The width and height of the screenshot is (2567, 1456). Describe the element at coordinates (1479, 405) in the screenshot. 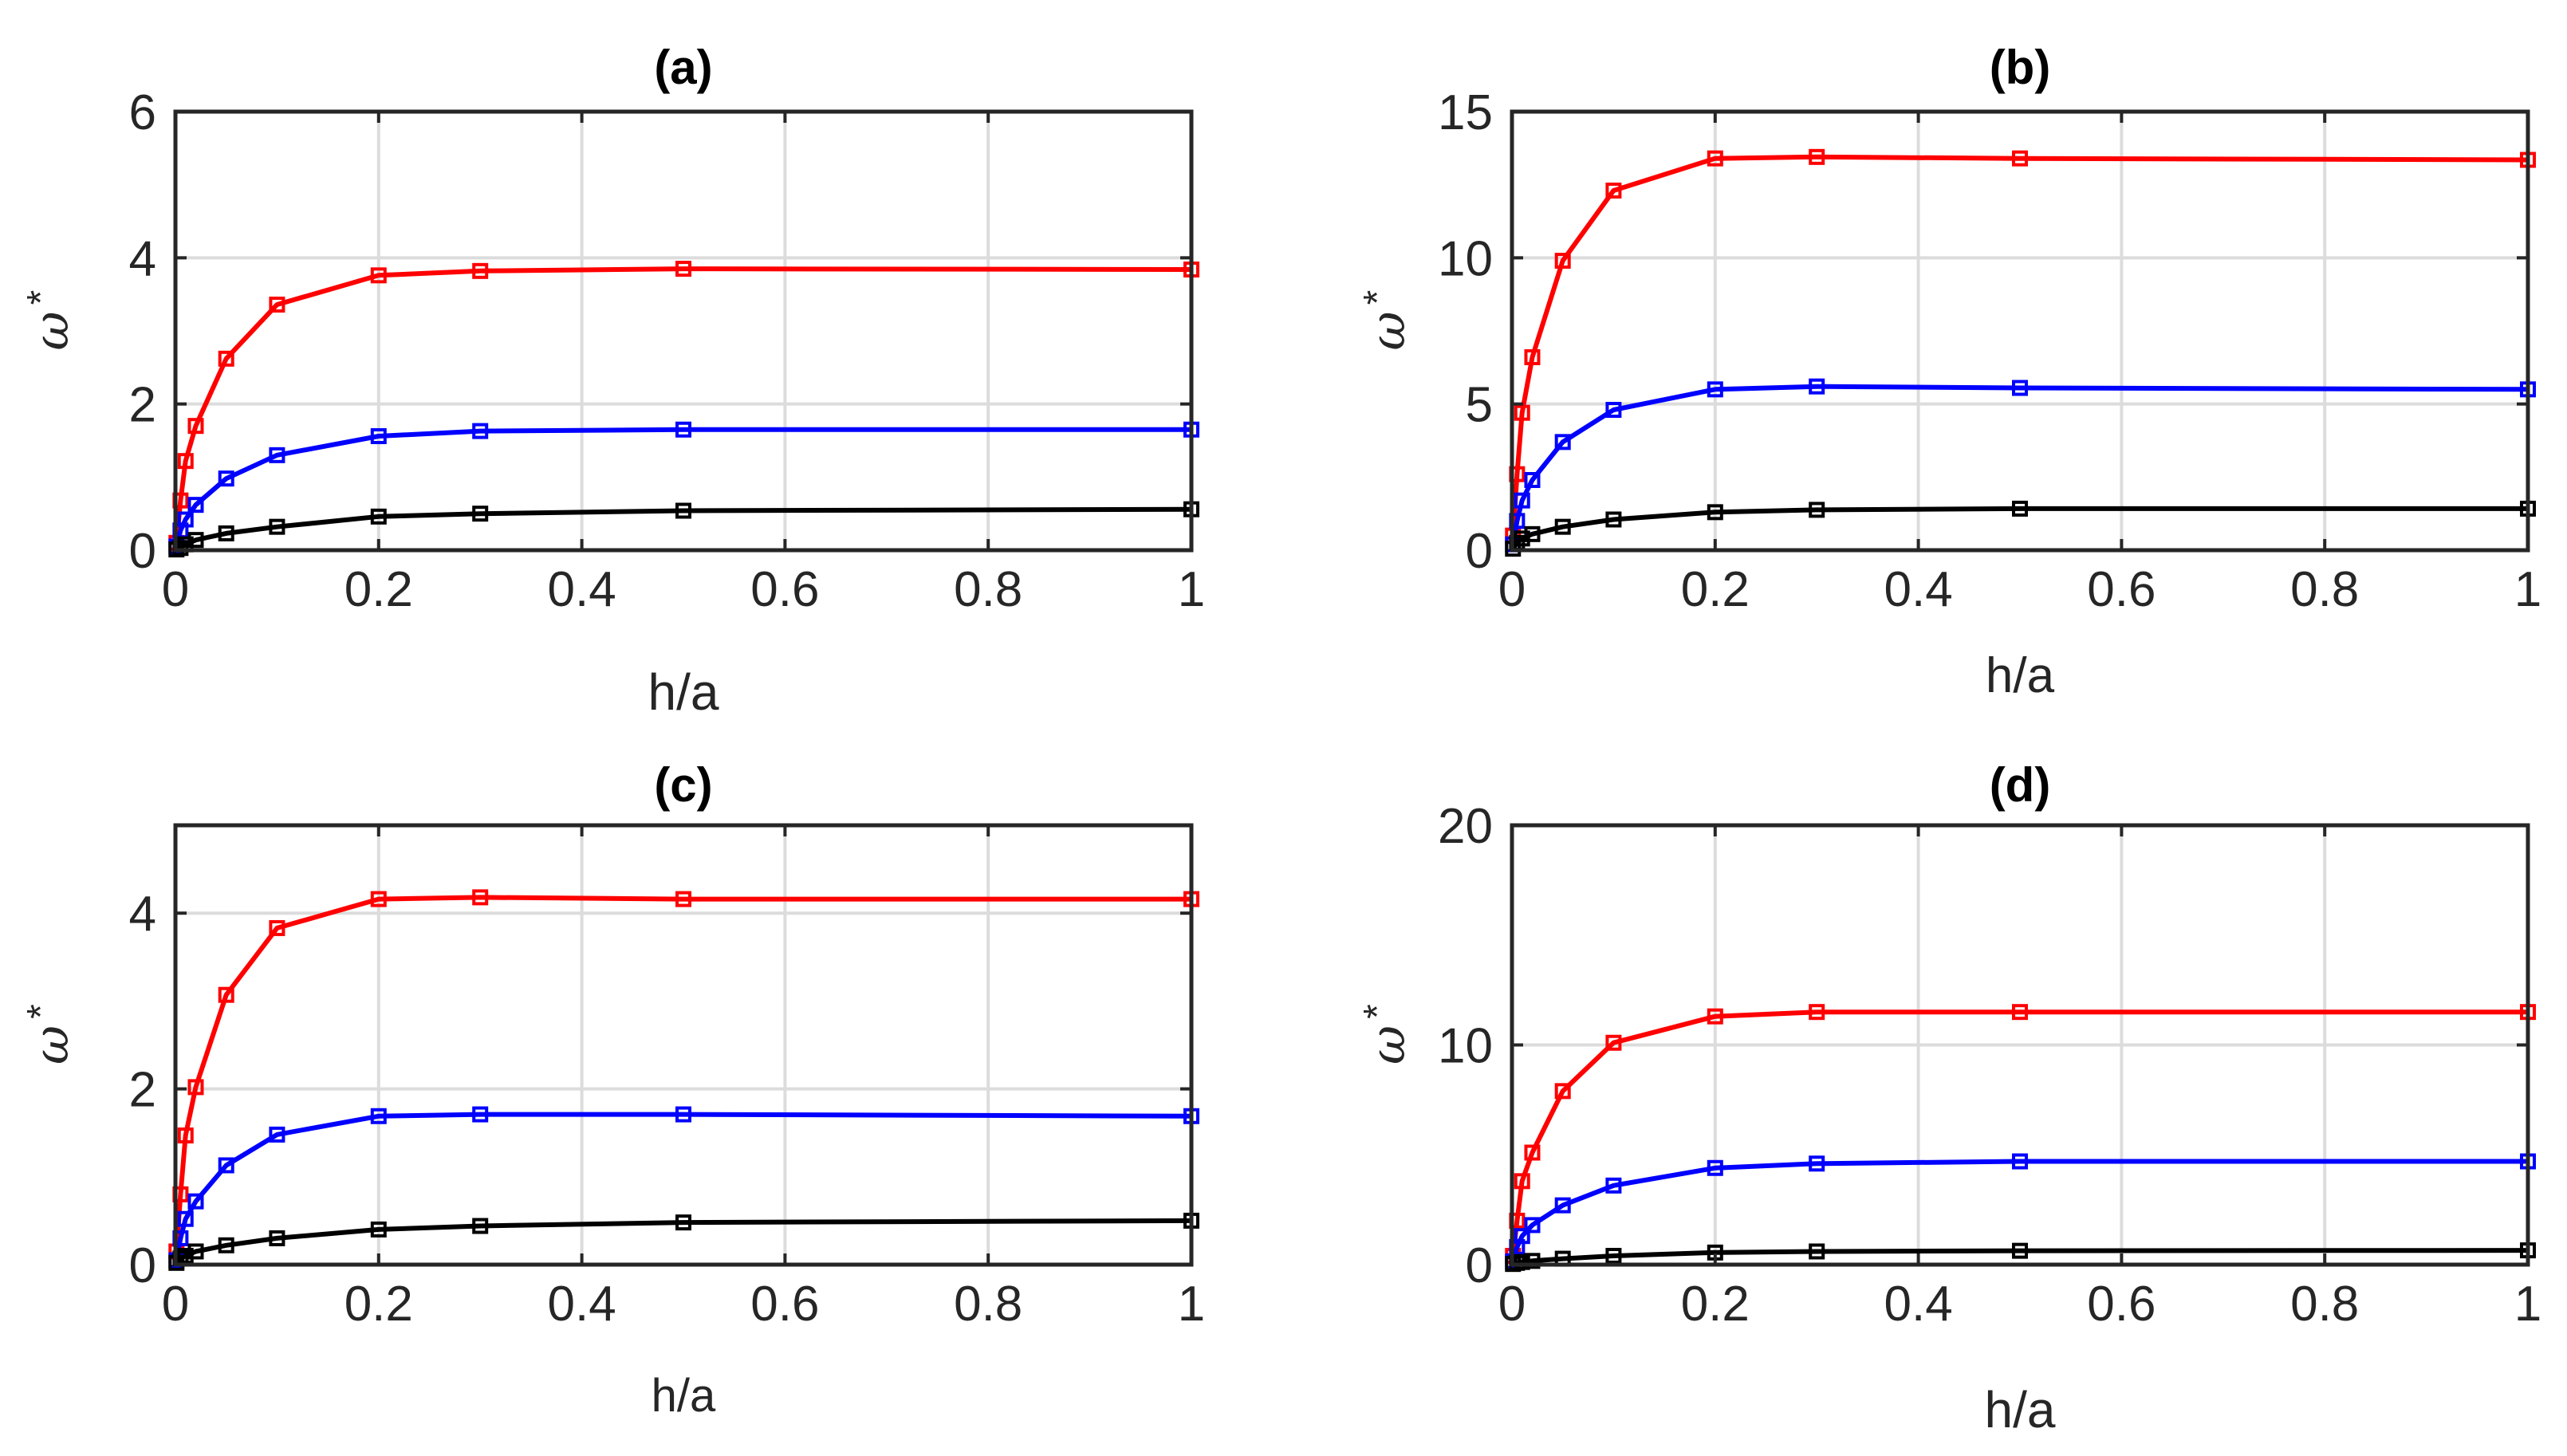

I see `chart-b-ytick-label-1: 5` at that location.